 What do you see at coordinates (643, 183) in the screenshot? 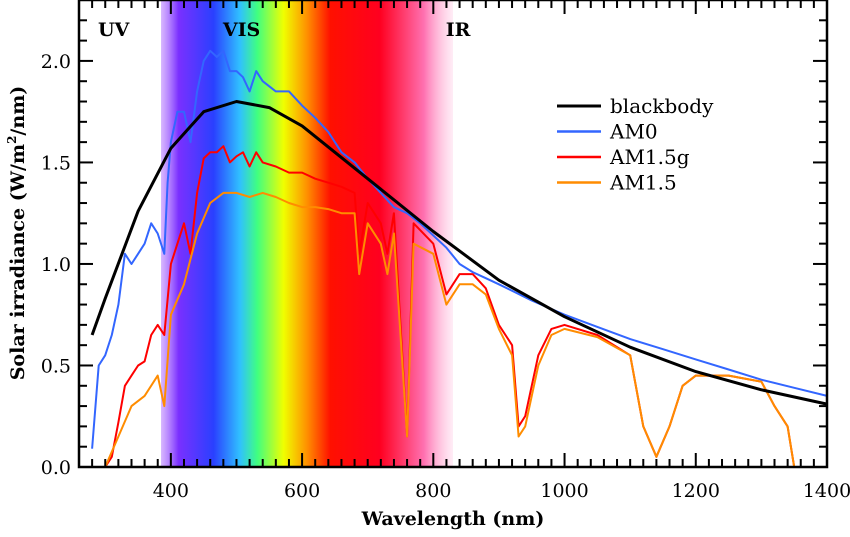
I see `legend-label: AM1.5` at bounding box center [643, 183].